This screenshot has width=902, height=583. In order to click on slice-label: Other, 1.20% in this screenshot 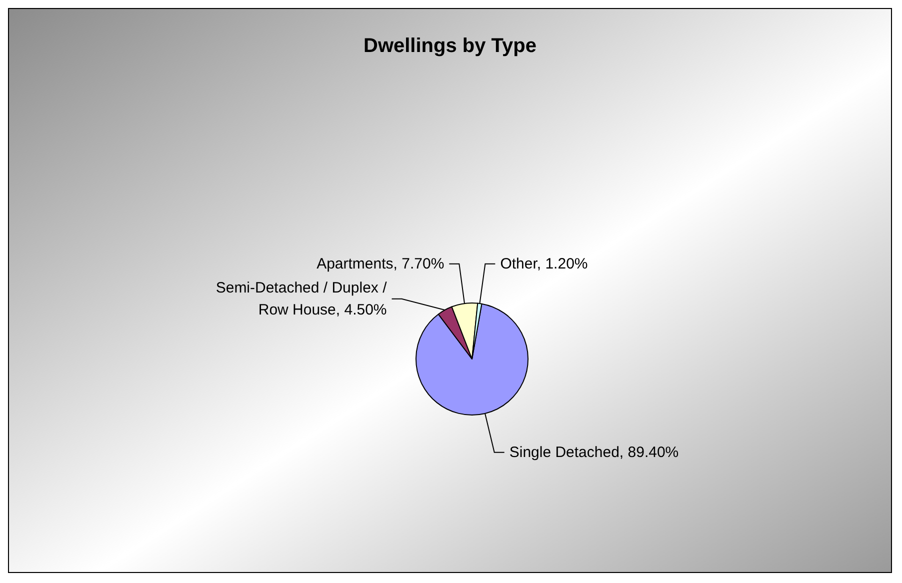, I will do `click(544, 263)`.